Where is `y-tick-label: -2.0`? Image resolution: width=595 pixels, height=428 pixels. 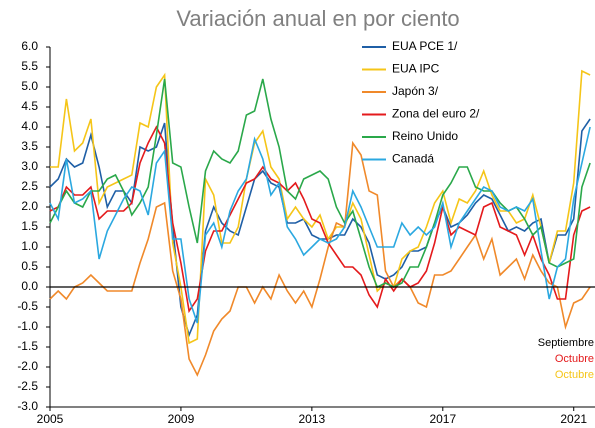 y-tick-label: -2.0 is located at coordinates (27, 366).